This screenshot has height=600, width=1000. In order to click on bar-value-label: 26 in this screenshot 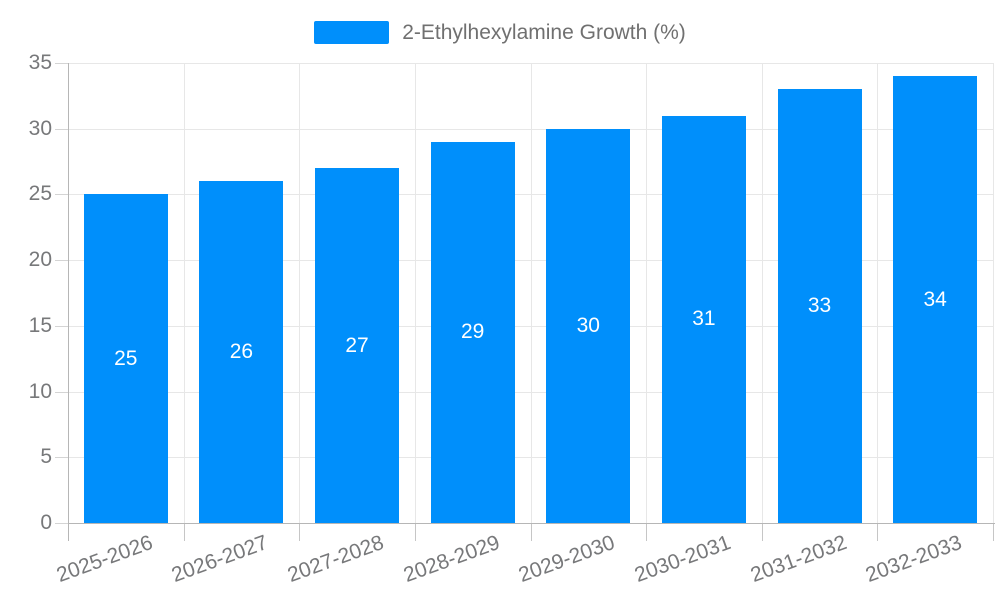, I will do `click(241, 352)`.